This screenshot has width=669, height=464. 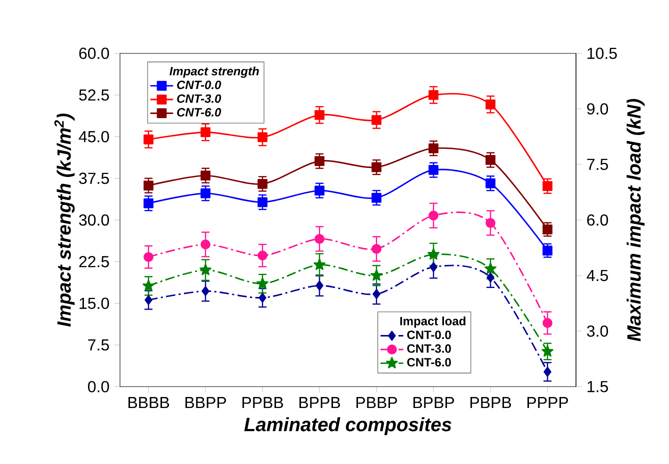 What do you see at coordinates (597, 220) in the screenshot?
I see `y2-tick-label: 6.0` at bounding box center [597, 220].